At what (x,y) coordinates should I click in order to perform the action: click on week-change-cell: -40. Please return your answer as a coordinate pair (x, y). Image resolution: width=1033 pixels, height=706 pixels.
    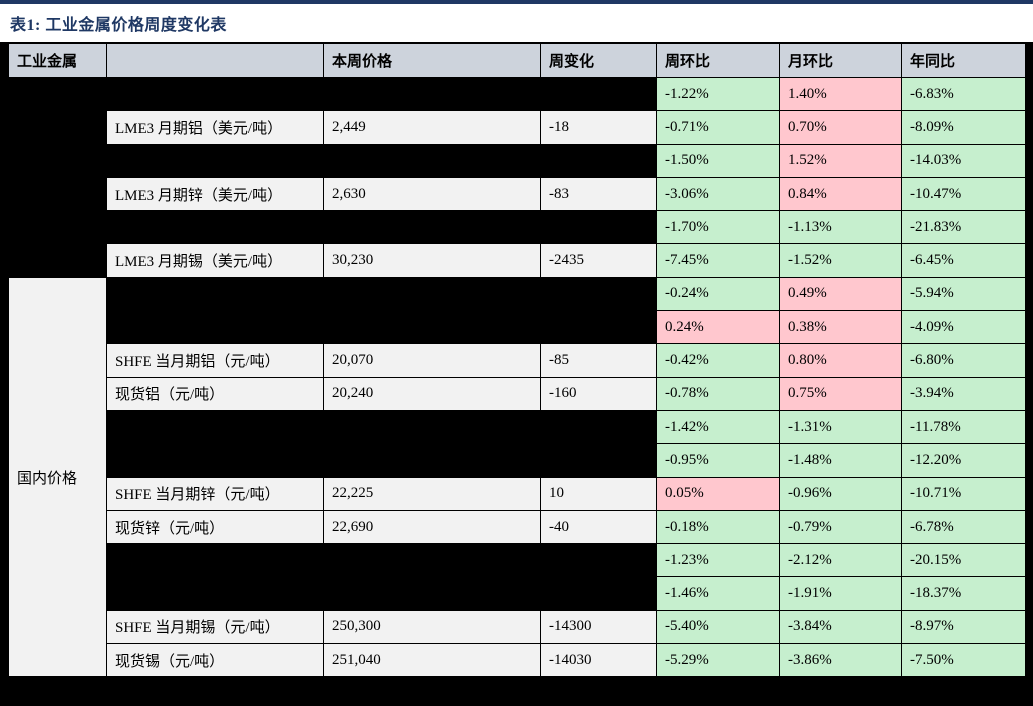
    Looking at the image, I should click on (598, 527).